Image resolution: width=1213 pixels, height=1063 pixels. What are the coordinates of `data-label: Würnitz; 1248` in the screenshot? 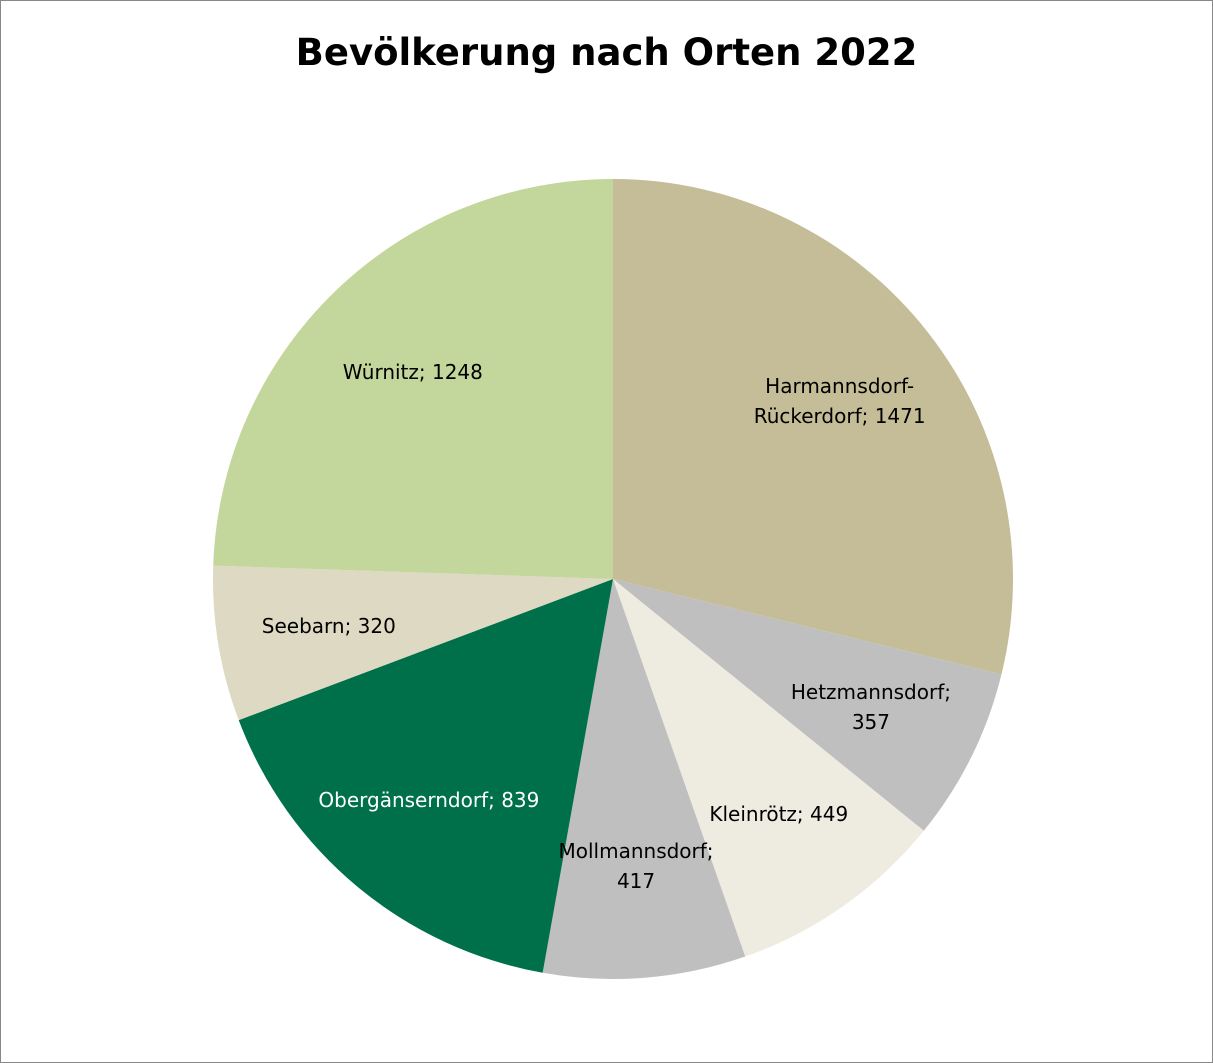 It's located at (412, 371).